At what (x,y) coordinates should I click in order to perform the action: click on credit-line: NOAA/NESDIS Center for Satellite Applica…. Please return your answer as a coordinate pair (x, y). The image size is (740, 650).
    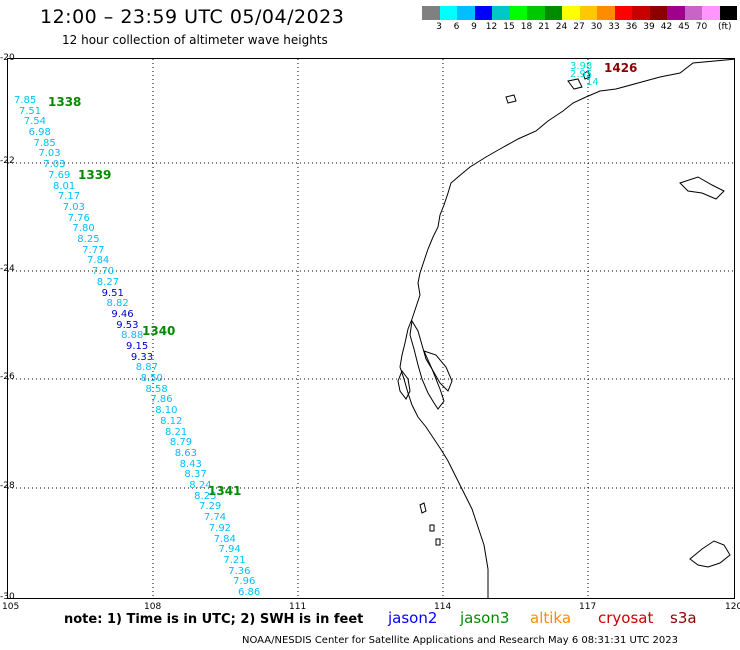
    Looking at the image, I should click on (460, 640).